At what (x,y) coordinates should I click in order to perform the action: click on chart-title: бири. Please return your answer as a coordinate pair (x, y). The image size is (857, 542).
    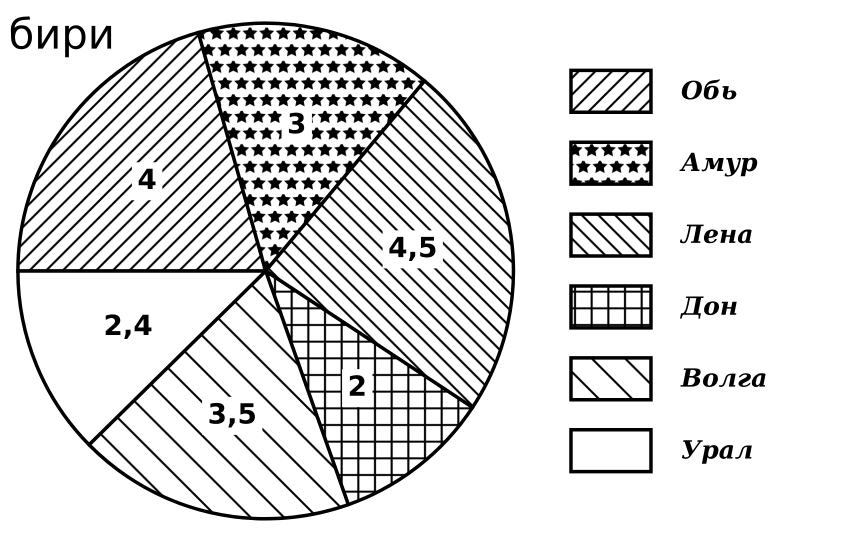
    Looking at the image, I should click on (61, 37).